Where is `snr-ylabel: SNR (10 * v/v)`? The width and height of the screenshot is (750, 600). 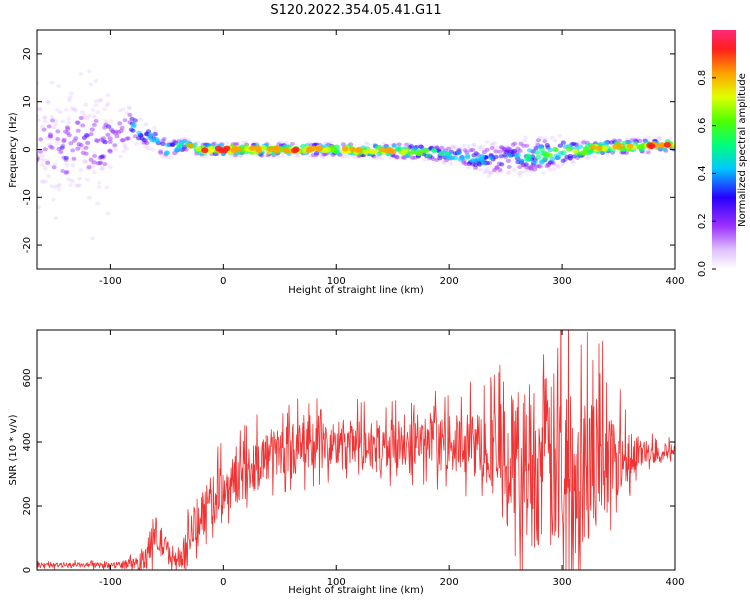
snr-ylabel: SNR (10 * v/v) is located at coordinates (13, 449).